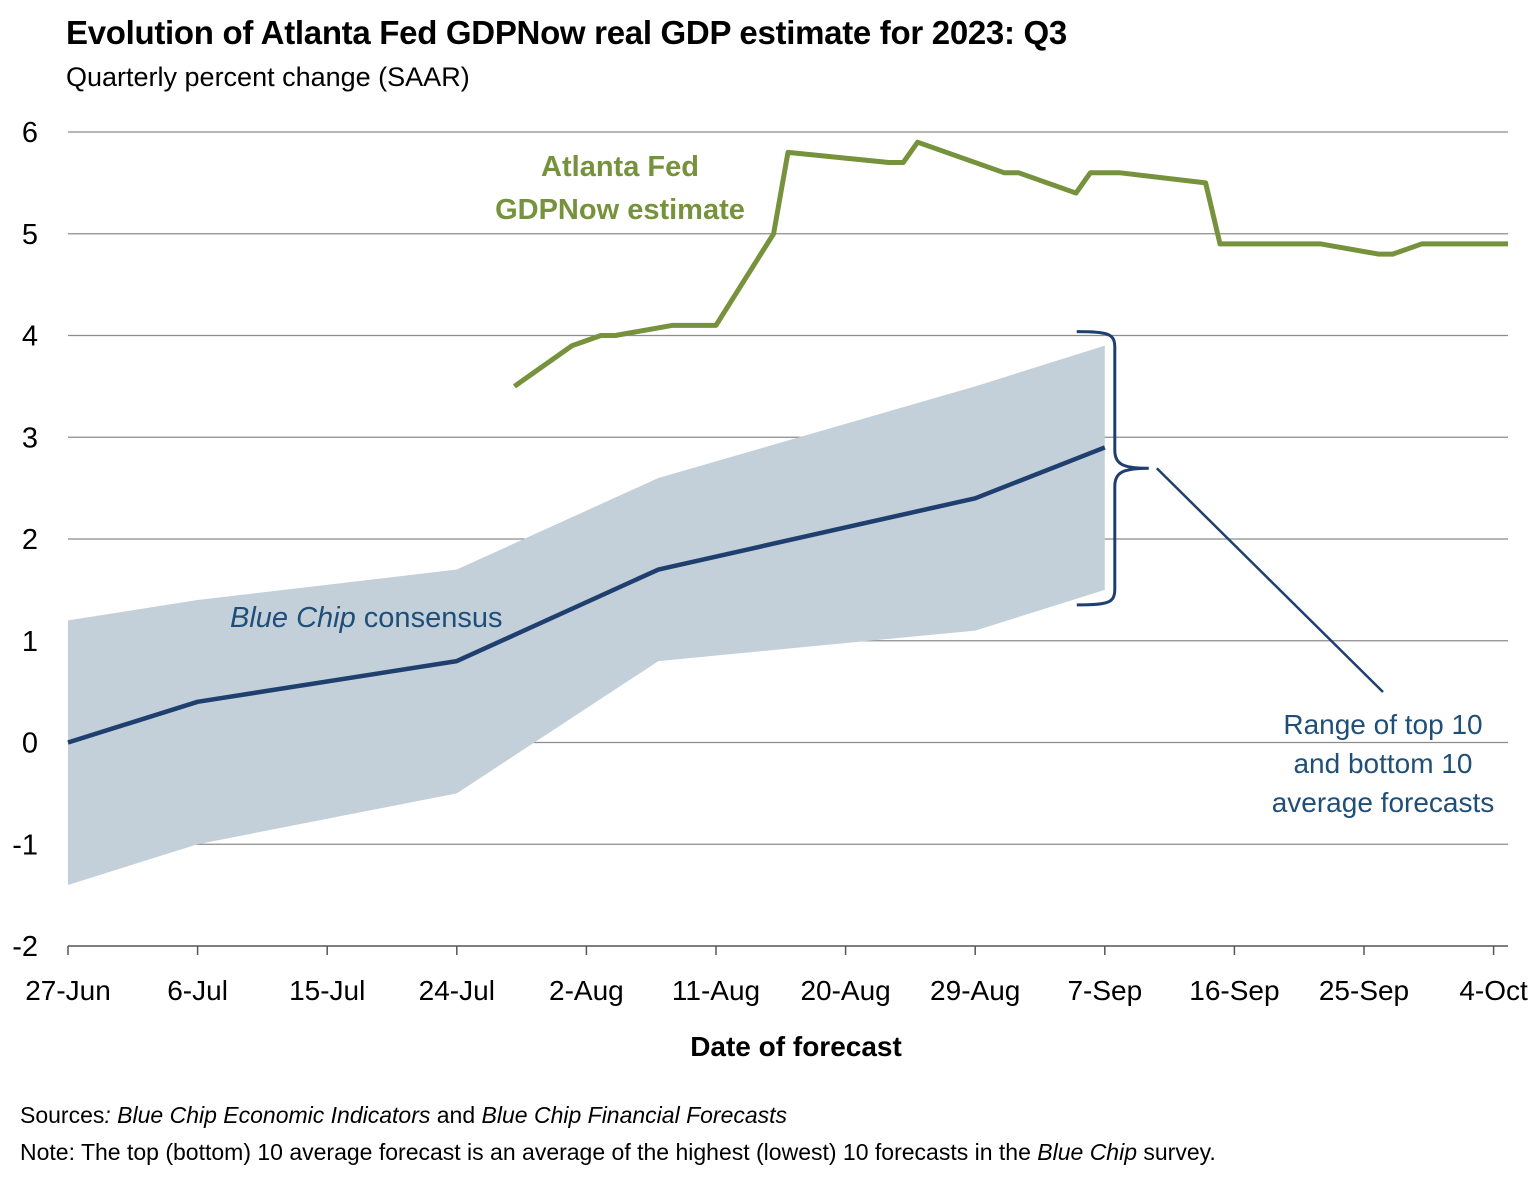 Image resolution: width=1538 pixels, height=1184 pixels. Describe the element at coordinates (1087, 1152) in the screenshot. I see `note-italic: Blue Chip` at that location.